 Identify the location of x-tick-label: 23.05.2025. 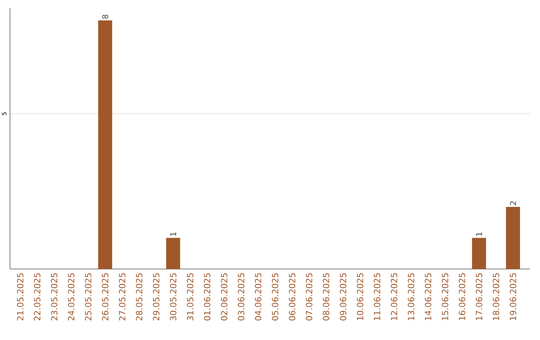
(54, 296).